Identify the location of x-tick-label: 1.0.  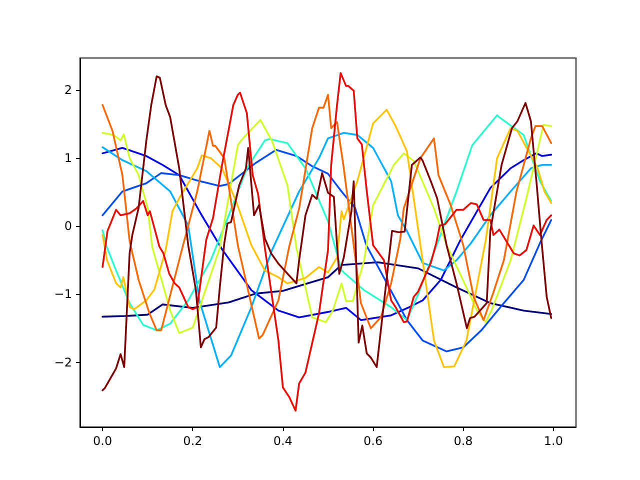
(553, 441).